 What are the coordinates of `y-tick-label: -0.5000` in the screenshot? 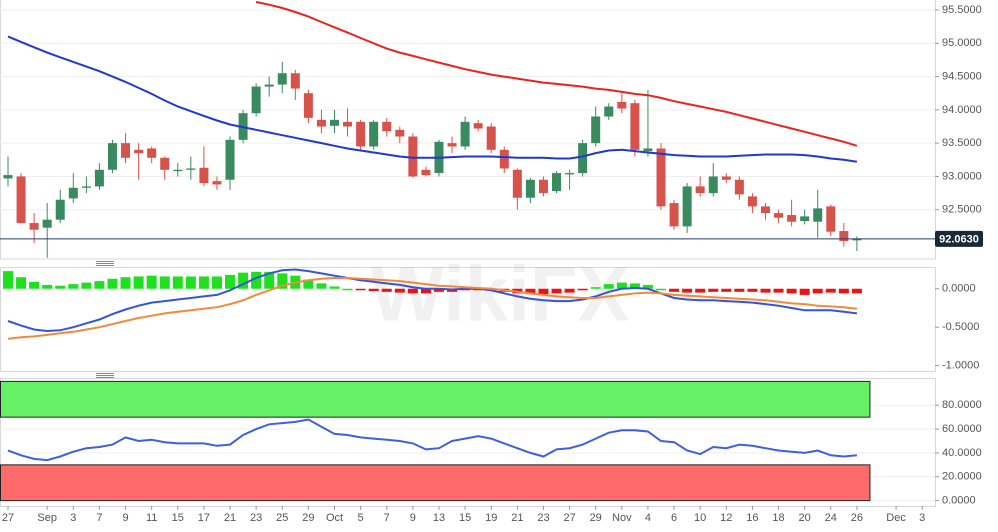 It's located at (960, 327).